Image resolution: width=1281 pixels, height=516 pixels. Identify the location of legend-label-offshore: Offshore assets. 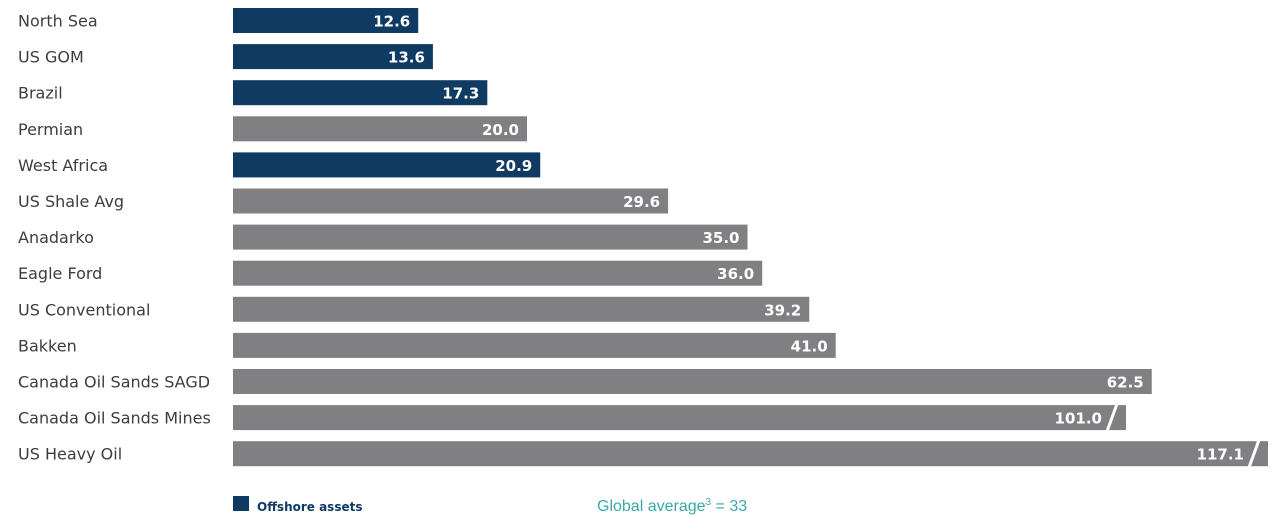
(310, 507).